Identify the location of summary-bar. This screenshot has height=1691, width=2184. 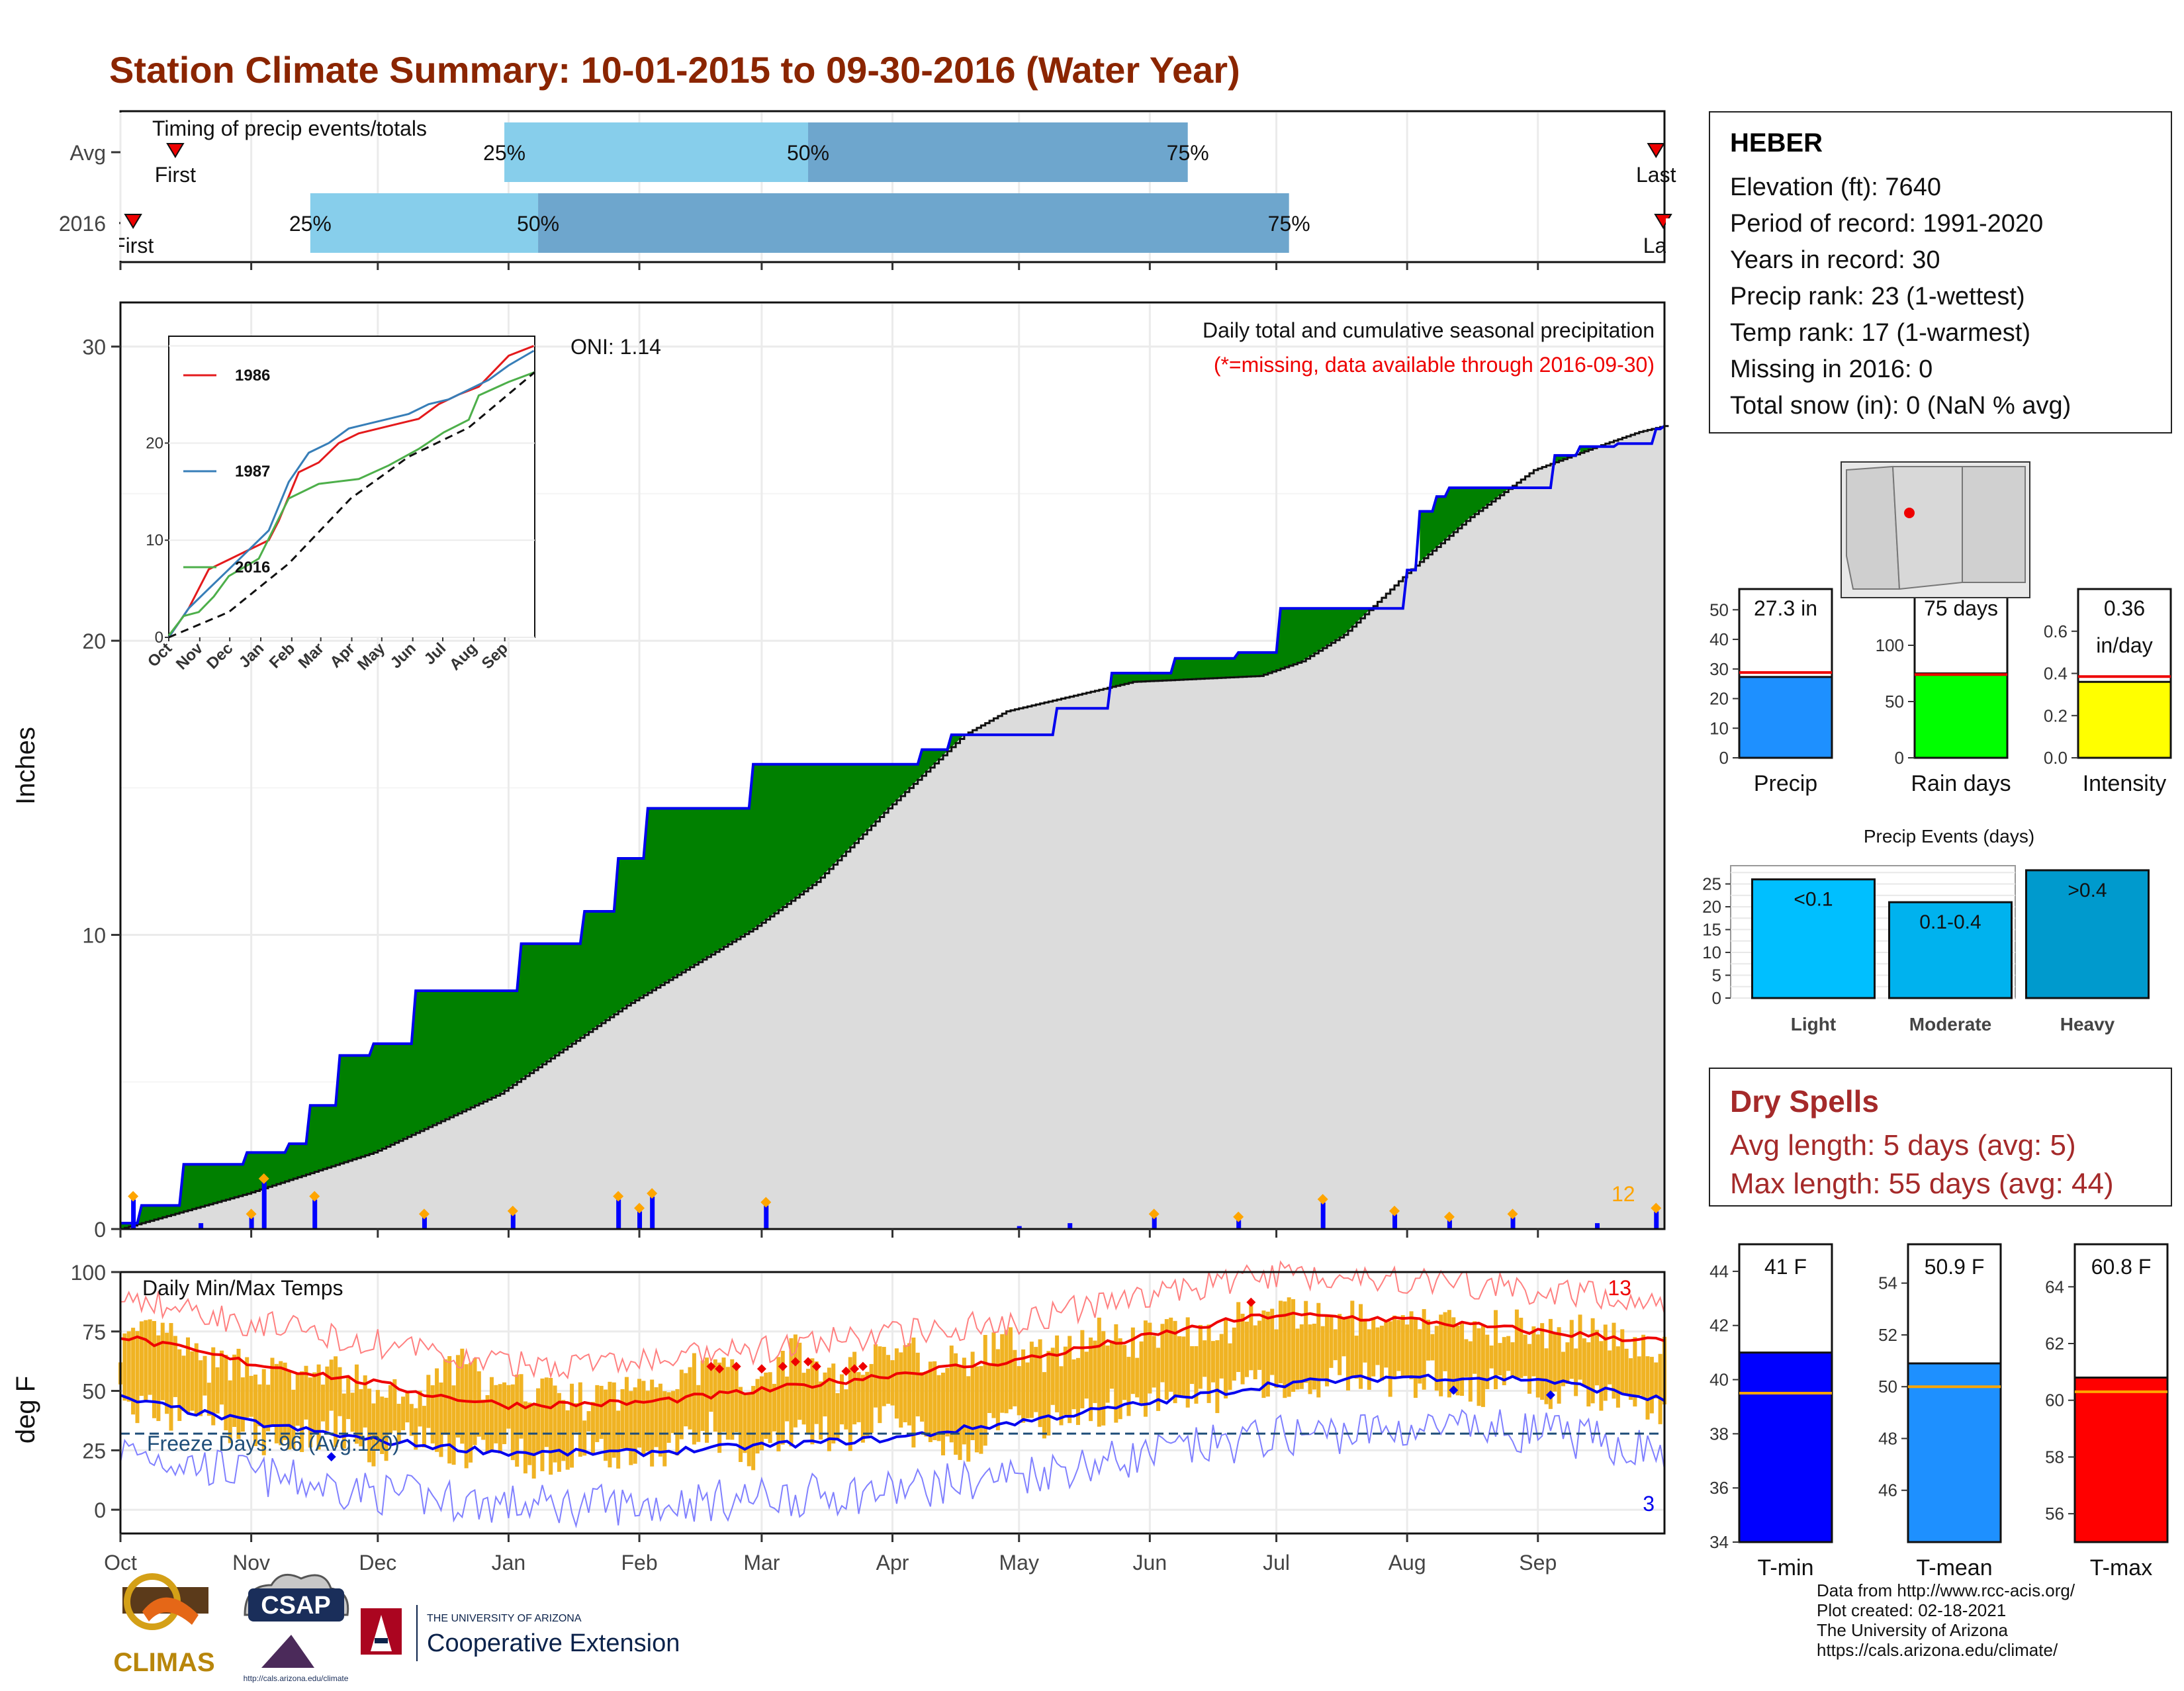
(2124, 720).